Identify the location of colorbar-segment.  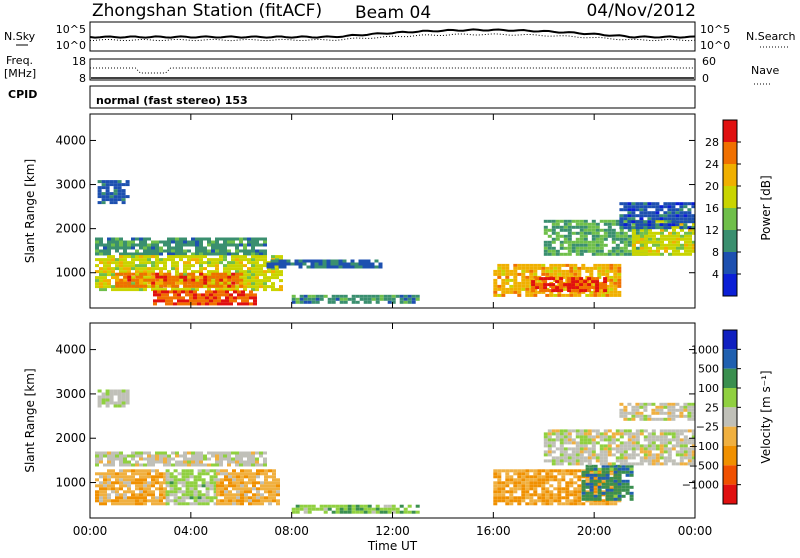
(730, 175).